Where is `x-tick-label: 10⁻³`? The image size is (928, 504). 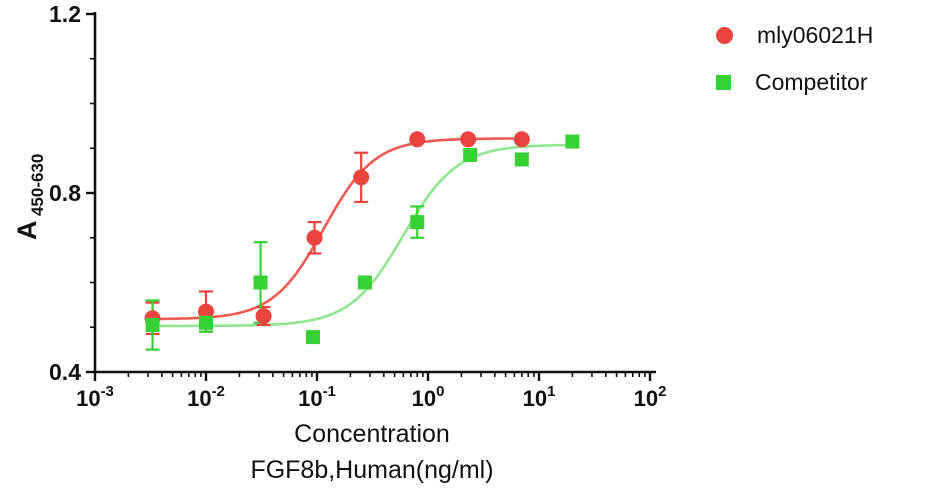
x-tick-label: 10⁻³ is located at coordinates (95, 397).